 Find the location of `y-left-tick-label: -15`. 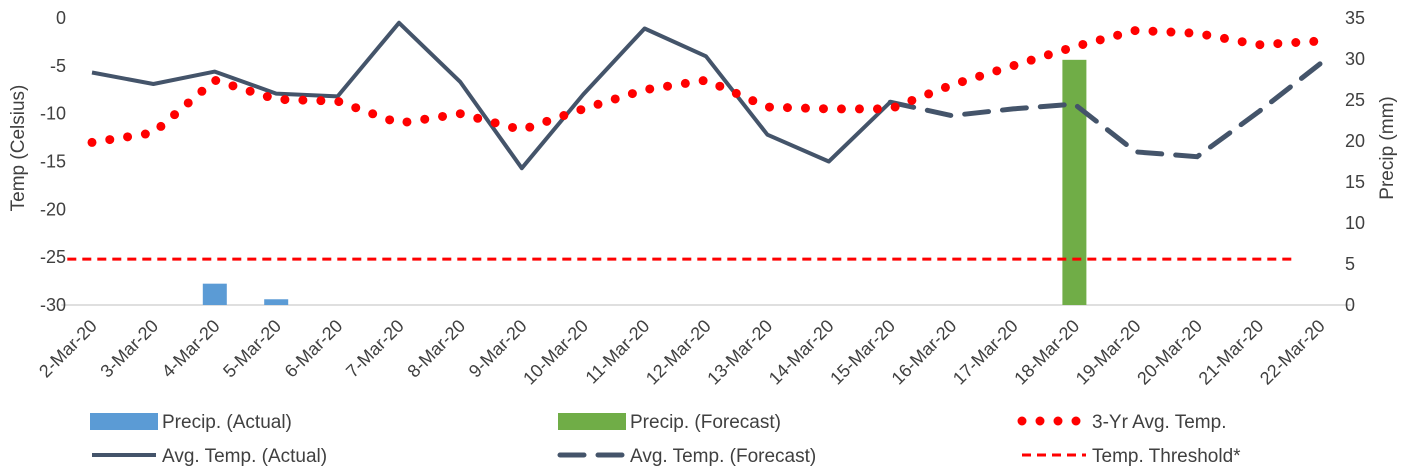

y-left-tick-label: -15 is located at coordinates (53, 162).